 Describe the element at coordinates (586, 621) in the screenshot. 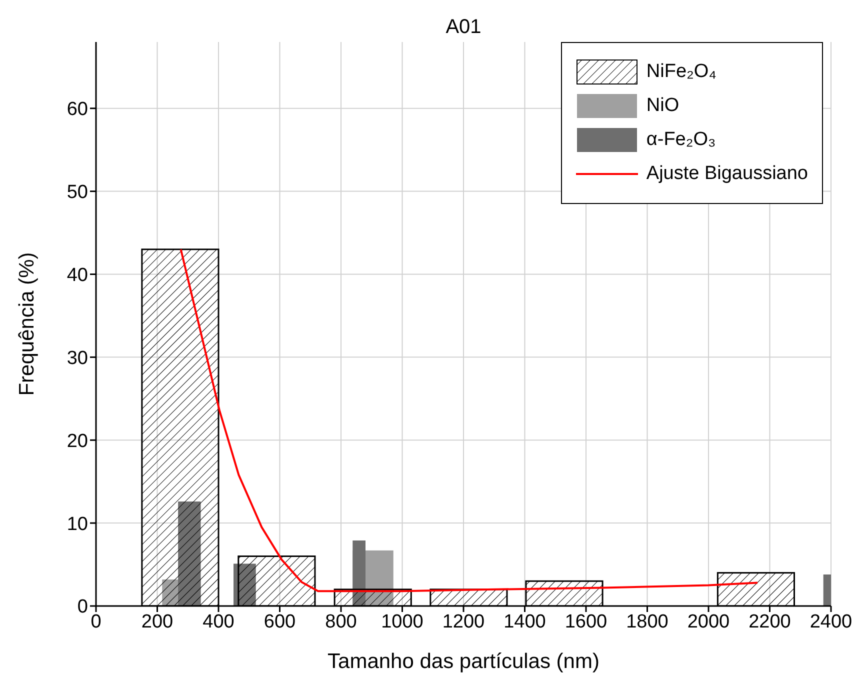

I see `x-tick-label: 1600` at that location.